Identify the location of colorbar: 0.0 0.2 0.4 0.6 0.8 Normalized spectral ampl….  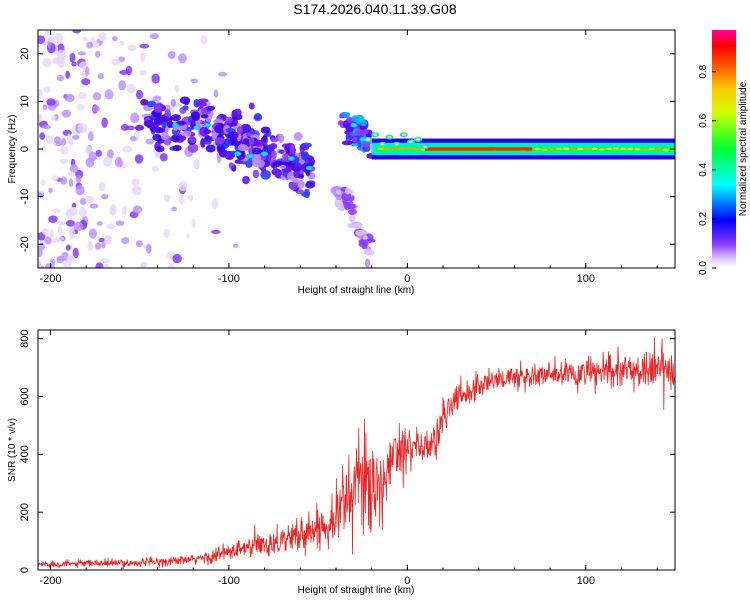
(723, 152).